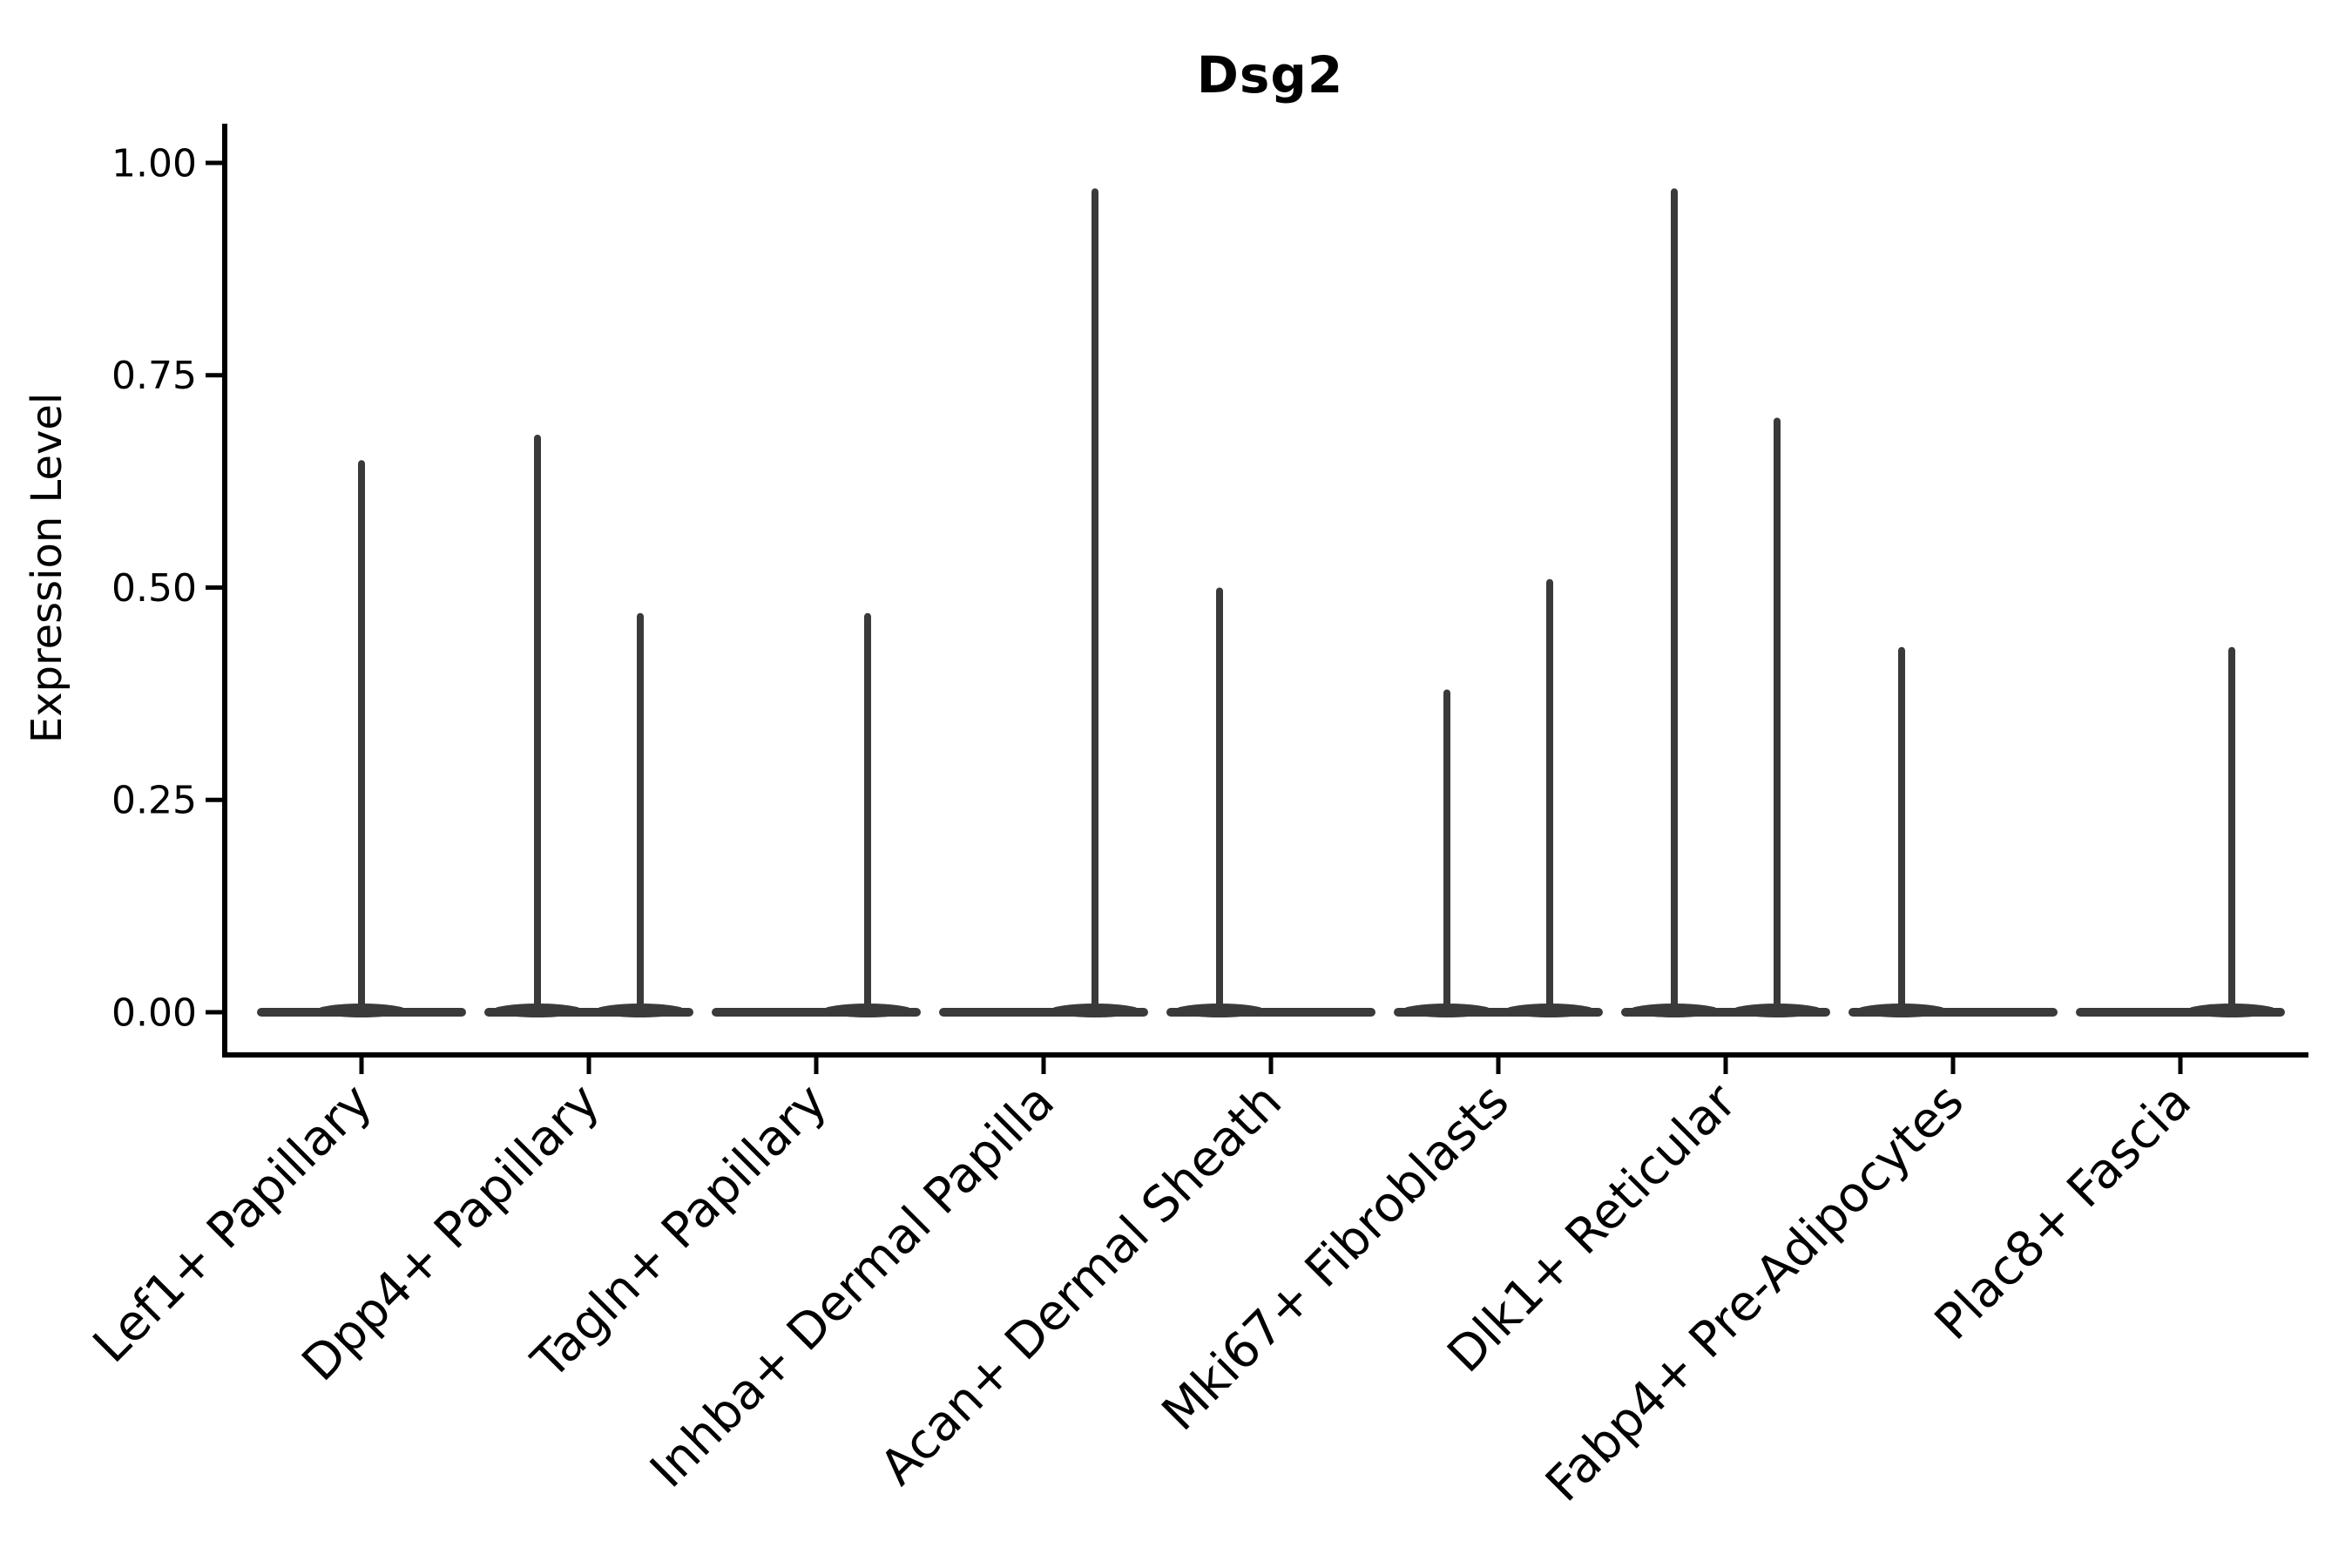 The image size is (2352, 1568). What do you see at coordinates (1755, 1293) in the screenshot?
I see `x-tick-label: Fabp4+ Pre-Adipocytes` at bounding box center [1755, 1293].